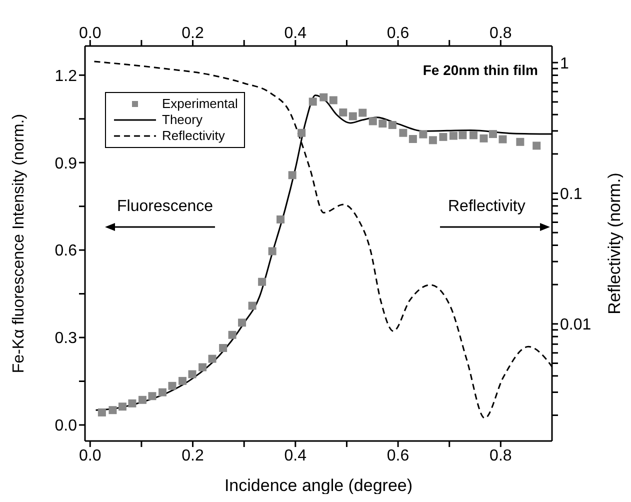 The width and height of the screenshot is (631, 502). Describe the element at coordinates (501, 455) in the screenshot. I see `x2-tick-label: 0.8` at that location.